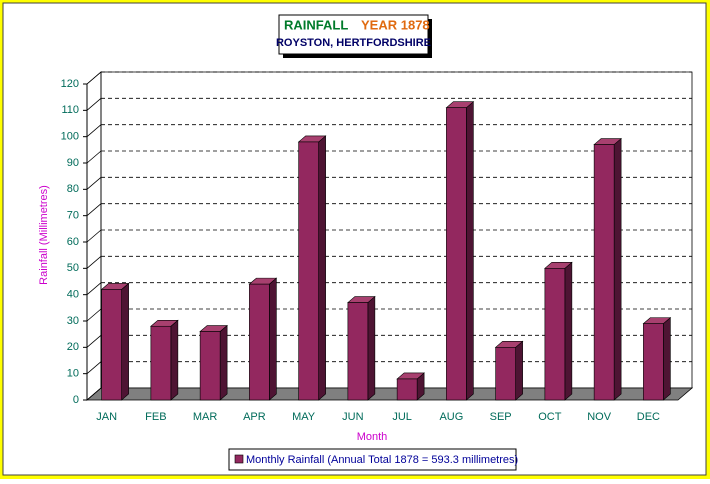 The image size is (710, 484). I want to click on x-tick-label: MAR, so click(205, 417).